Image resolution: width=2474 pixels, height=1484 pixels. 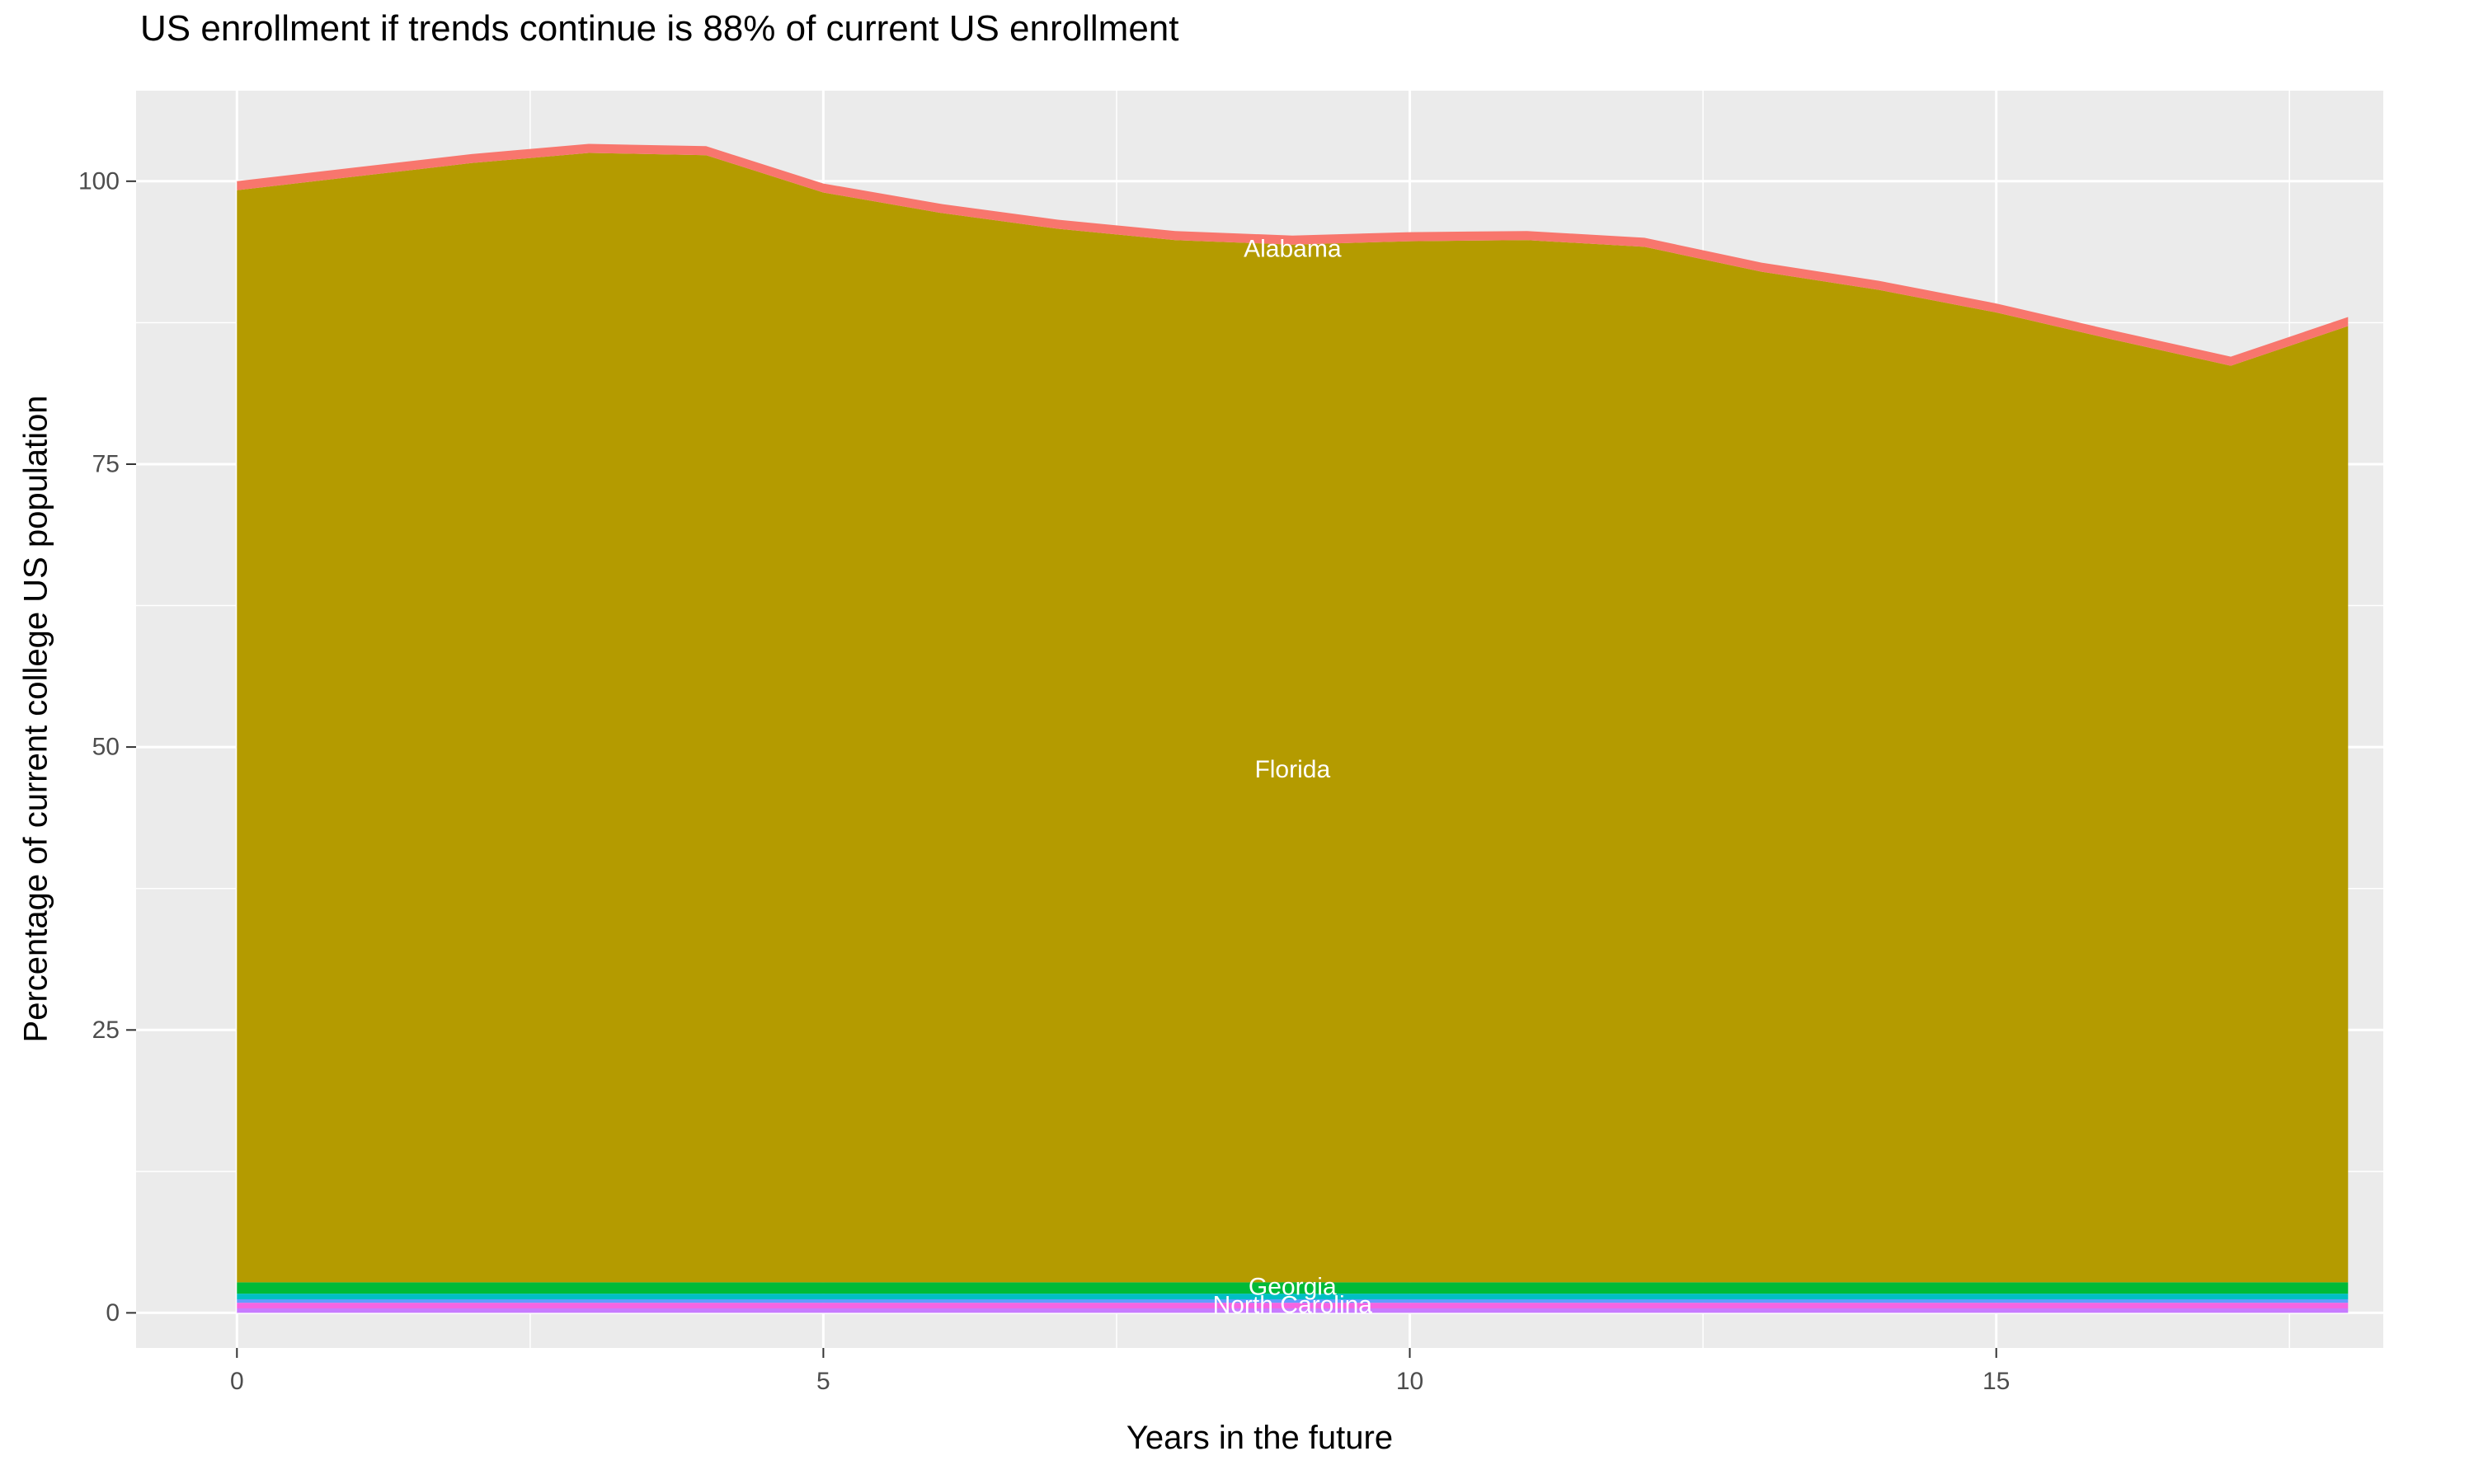 What do you see at coordinates (1293, 249) in the screenshot?
I see `series-label-alabama: Alabama` at bounding box center [1293, 249].